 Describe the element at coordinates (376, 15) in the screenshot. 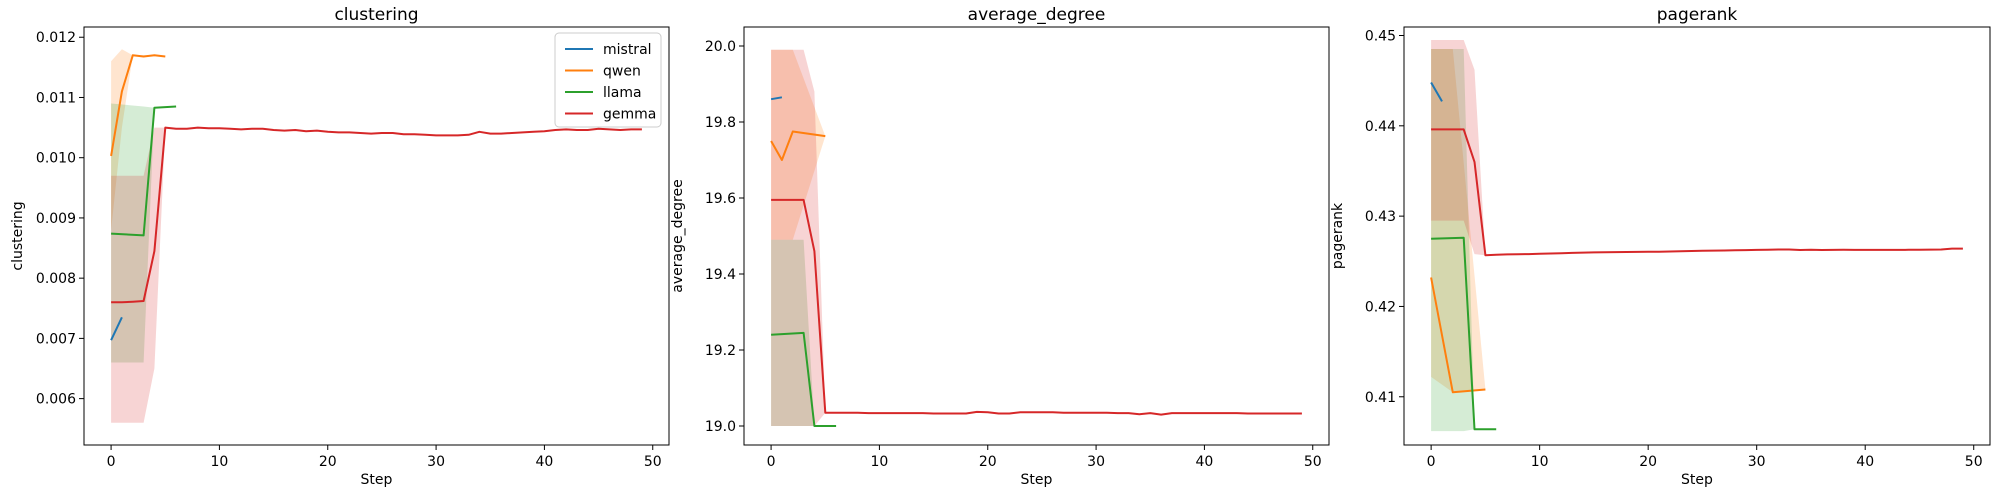

I see `chart-title: clustering` at that location.